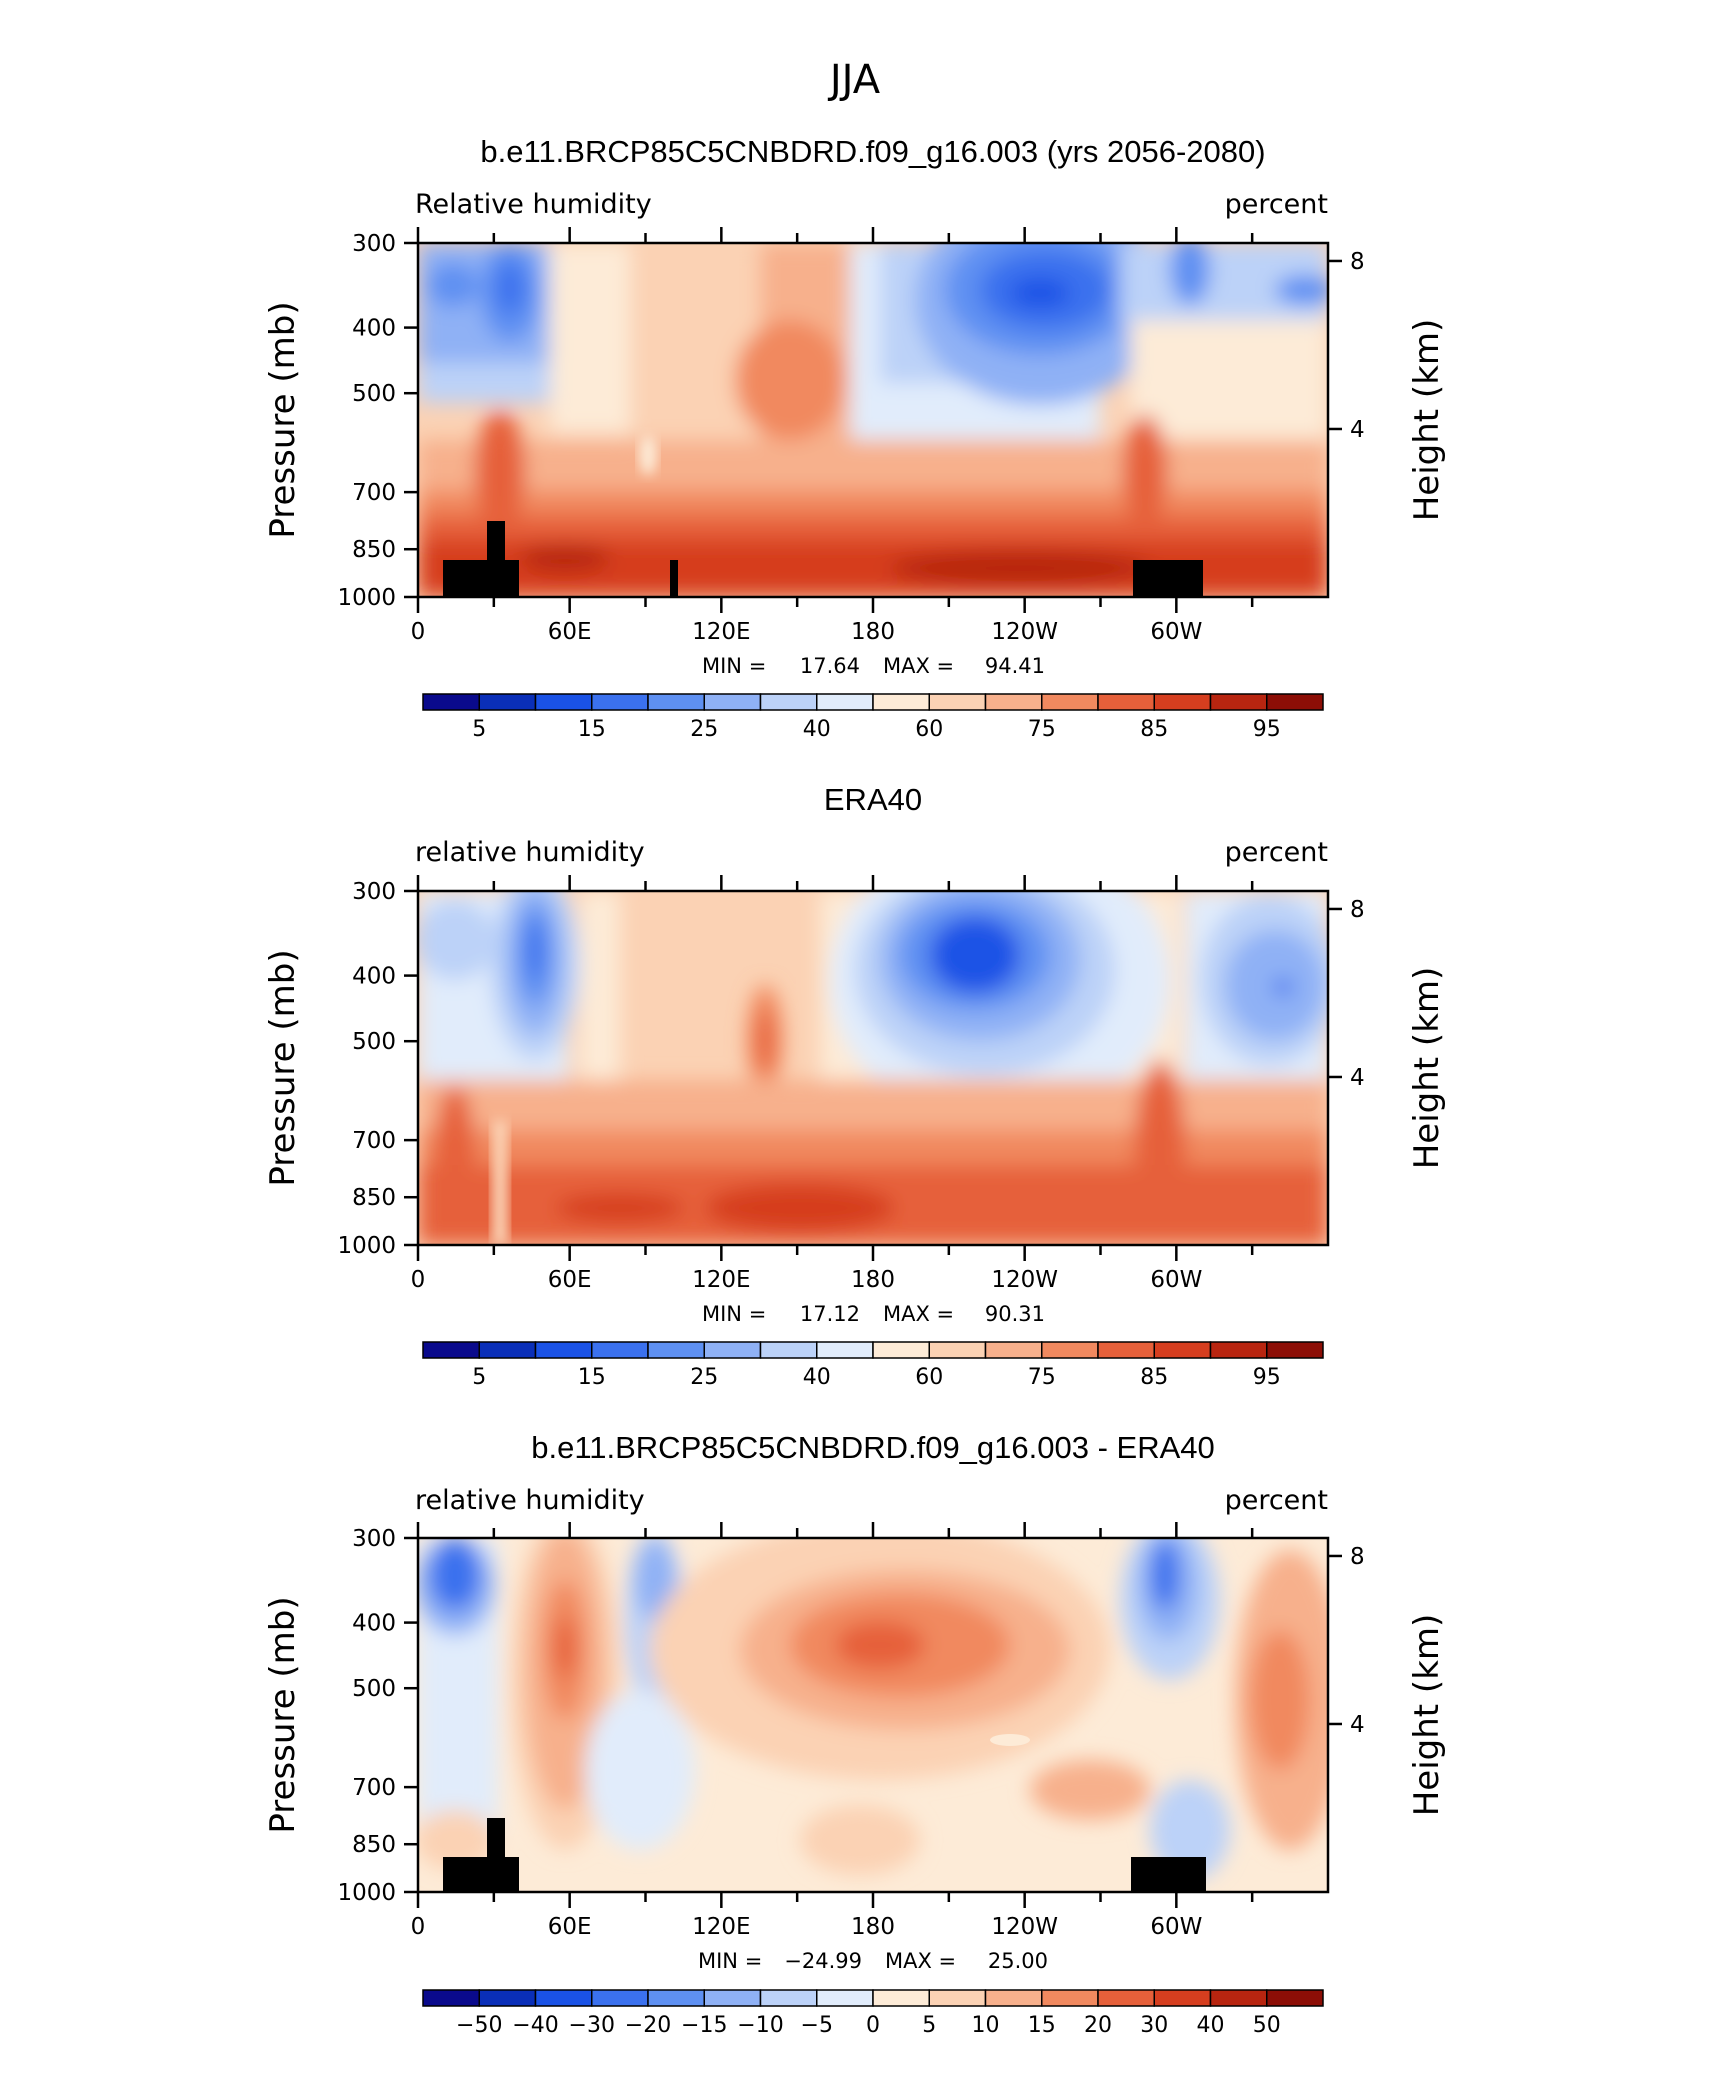  I want to click on x-tick-label: 60W, so click(1176, 1280).